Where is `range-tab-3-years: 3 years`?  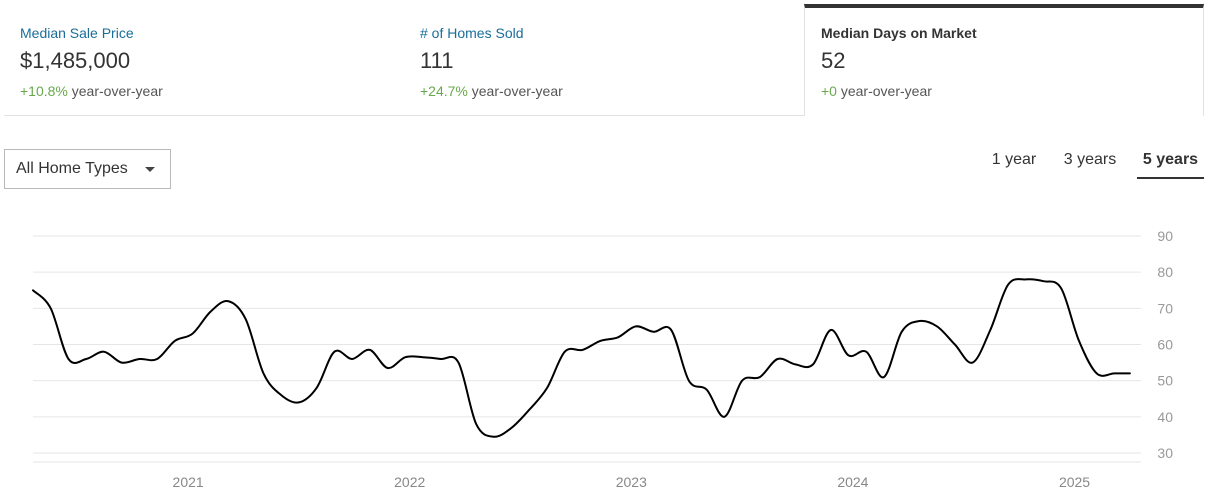 range-tab-3-years: 3 years is located at coordinates (1090, 159).